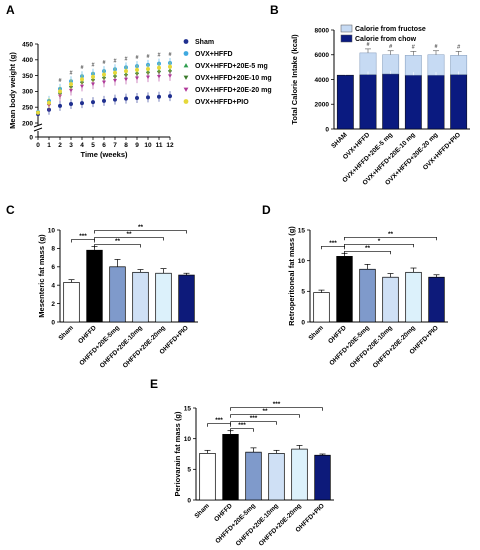 The height and width of the screenshot is (550, 480). Describe the element at coordinates (189, 470) in the screenshot. I see `y-tick-label: 5` at that location.